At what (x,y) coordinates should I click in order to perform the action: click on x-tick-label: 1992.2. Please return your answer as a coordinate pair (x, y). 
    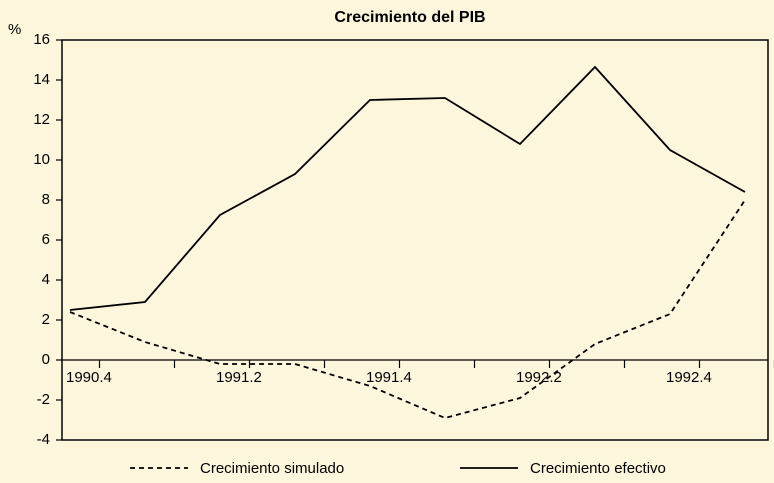
    Looking at the image, I should click on (539, 377).